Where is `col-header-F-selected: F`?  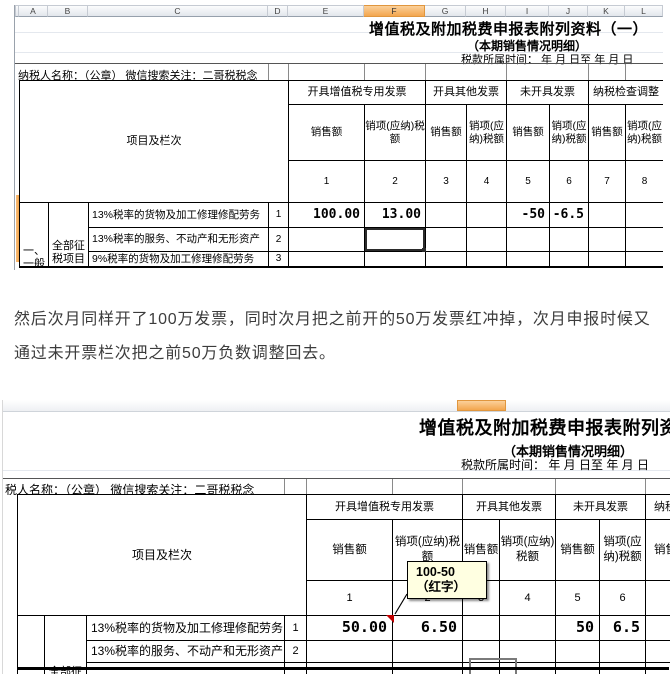
col-header-F-selected: F is located at coordinates (394, 11).